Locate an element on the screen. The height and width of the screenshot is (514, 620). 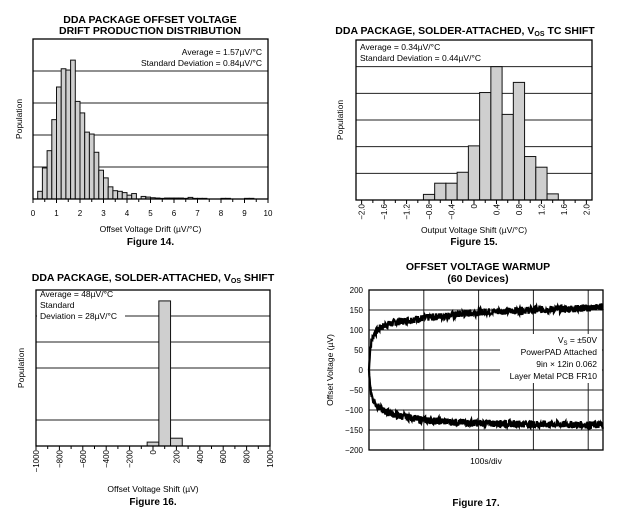
x-axis-label: 100s/div is located at coordinates (486, 461).